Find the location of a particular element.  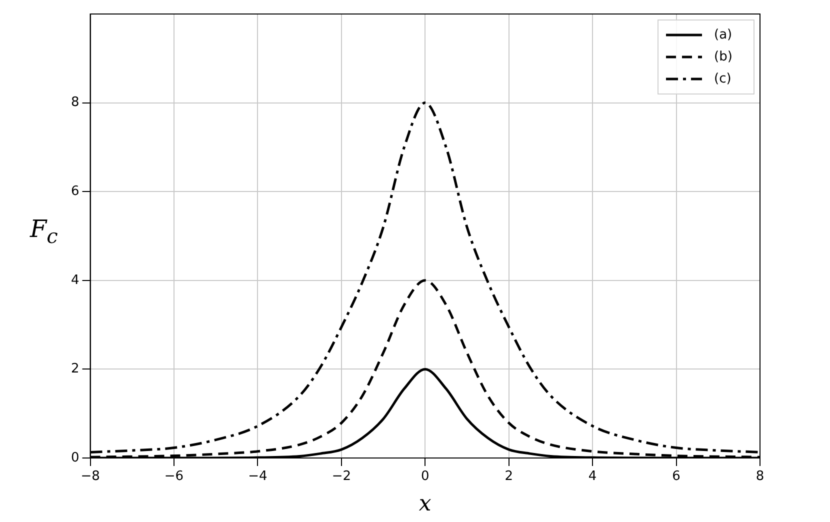

x-tick-label: 2 is located at coordinates (508, 476).